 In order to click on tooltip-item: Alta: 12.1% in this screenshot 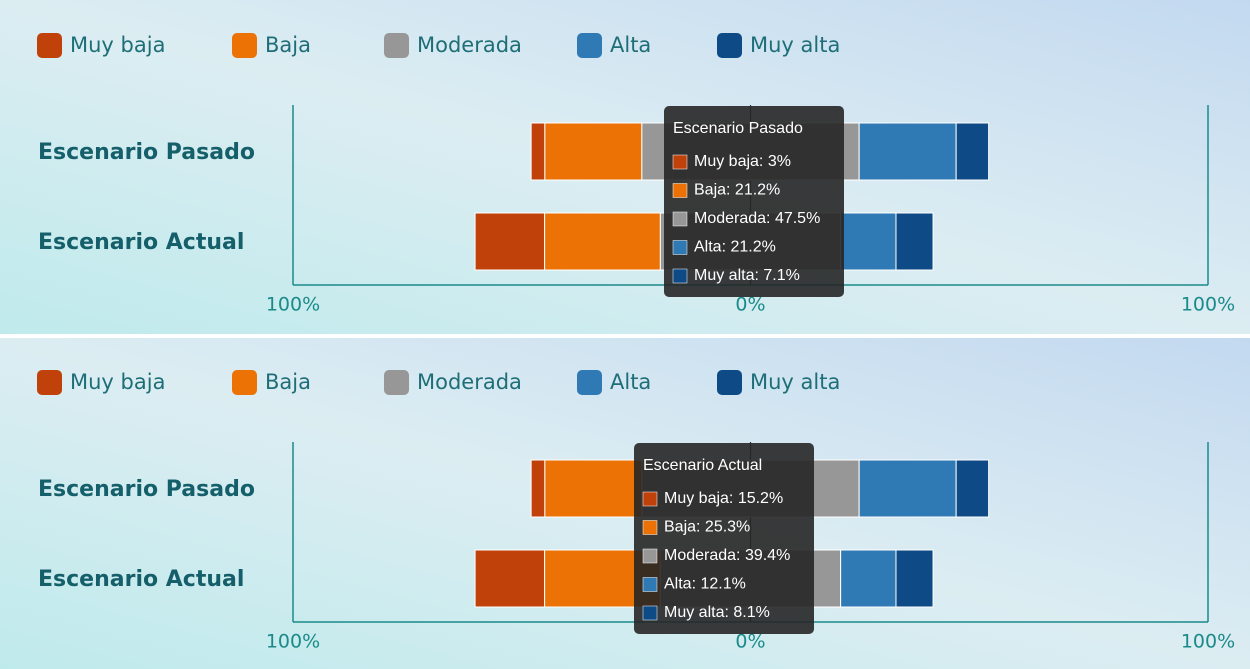, I will do `click(705, 584)`.